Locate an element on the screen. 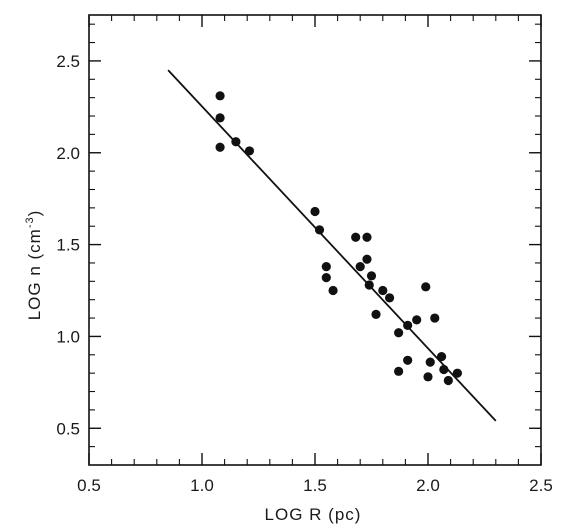 Image resolution: width=570 pixels, height=530 pixels. x-tick-label: 1.0 is located at coordinates (202, 485).